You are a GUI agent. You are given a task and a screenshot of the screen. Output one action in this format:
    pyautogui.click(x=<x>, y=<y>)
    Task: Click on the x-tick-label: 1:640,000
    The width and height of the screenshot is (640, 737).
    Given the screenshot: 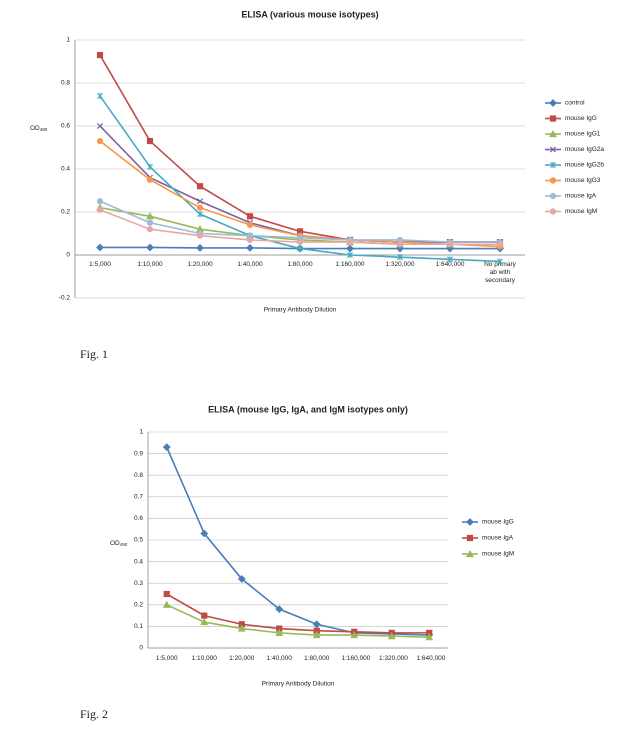 What is the action you would take?
    pyautogui.click(x=450, y=264)
    